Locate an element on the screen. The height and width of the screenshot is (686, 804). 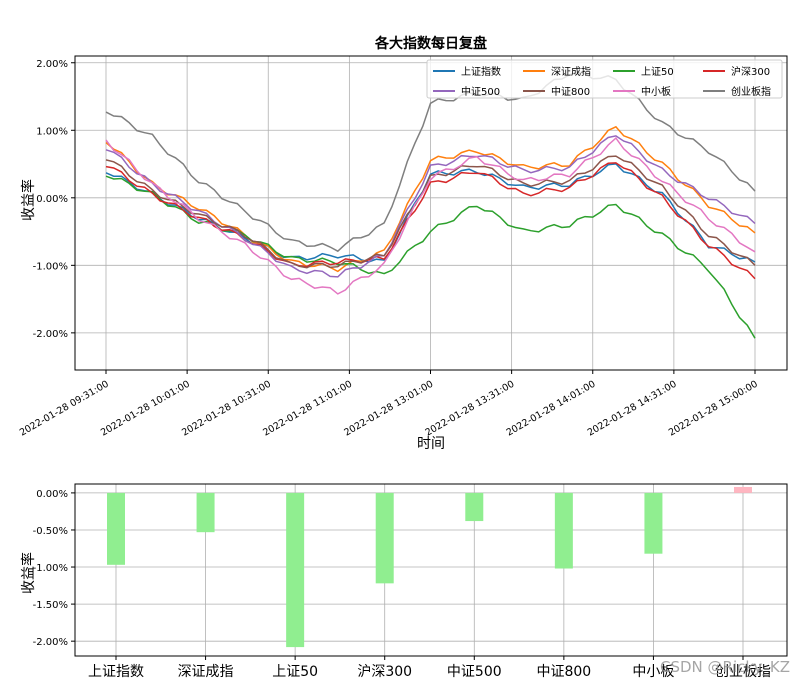
legend-label: 中小板 is located at coordinates (656, 91).